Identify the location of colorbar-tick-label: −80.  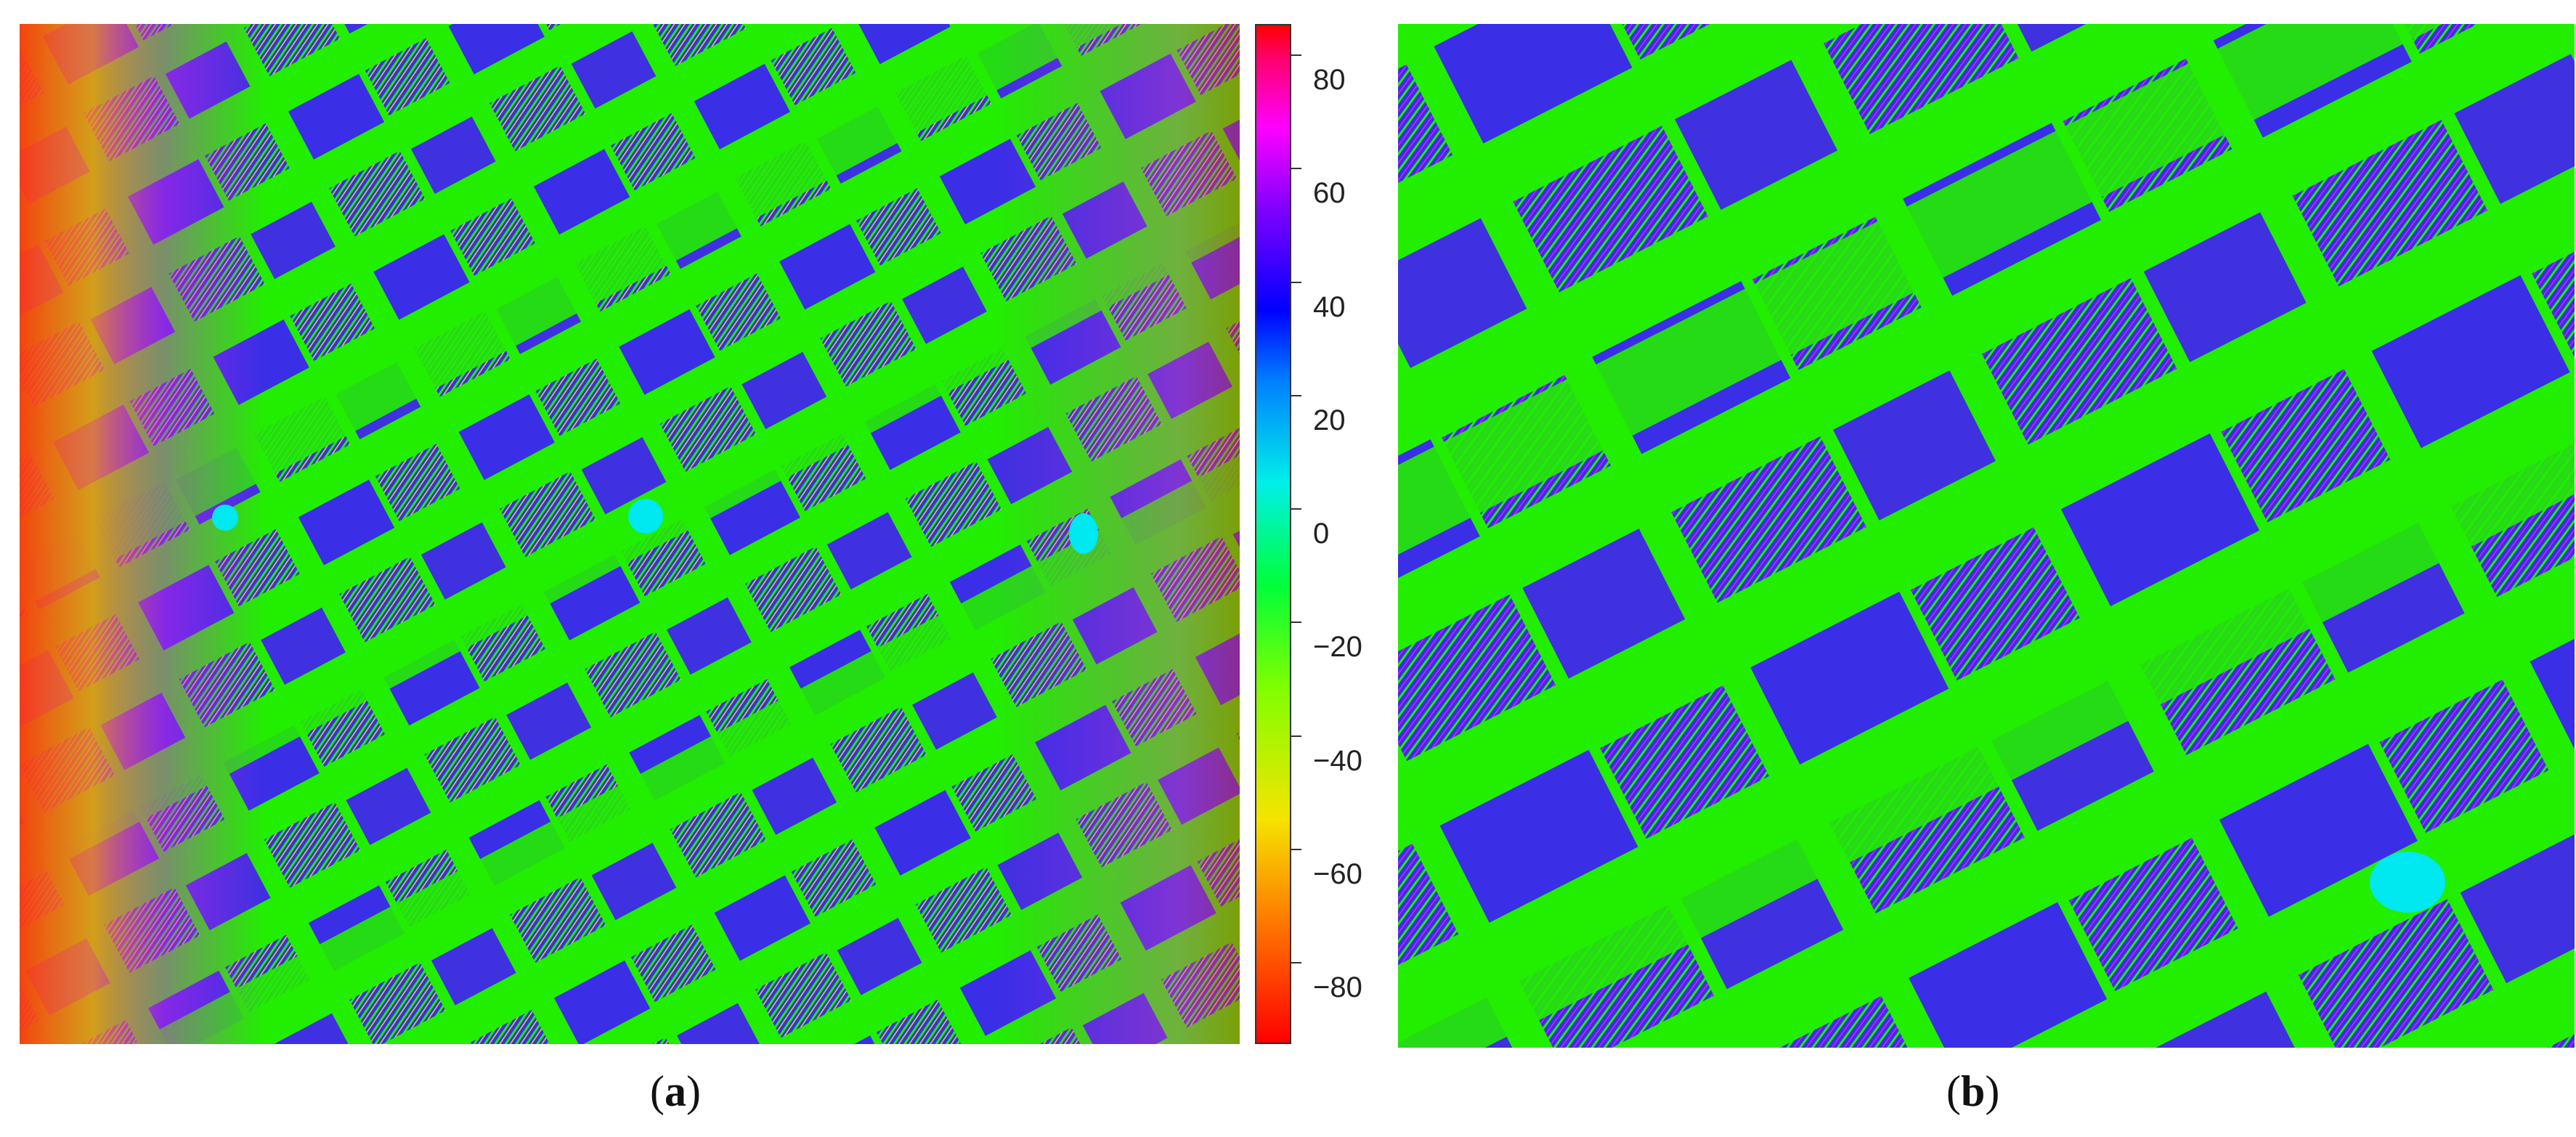
(1338, 987).